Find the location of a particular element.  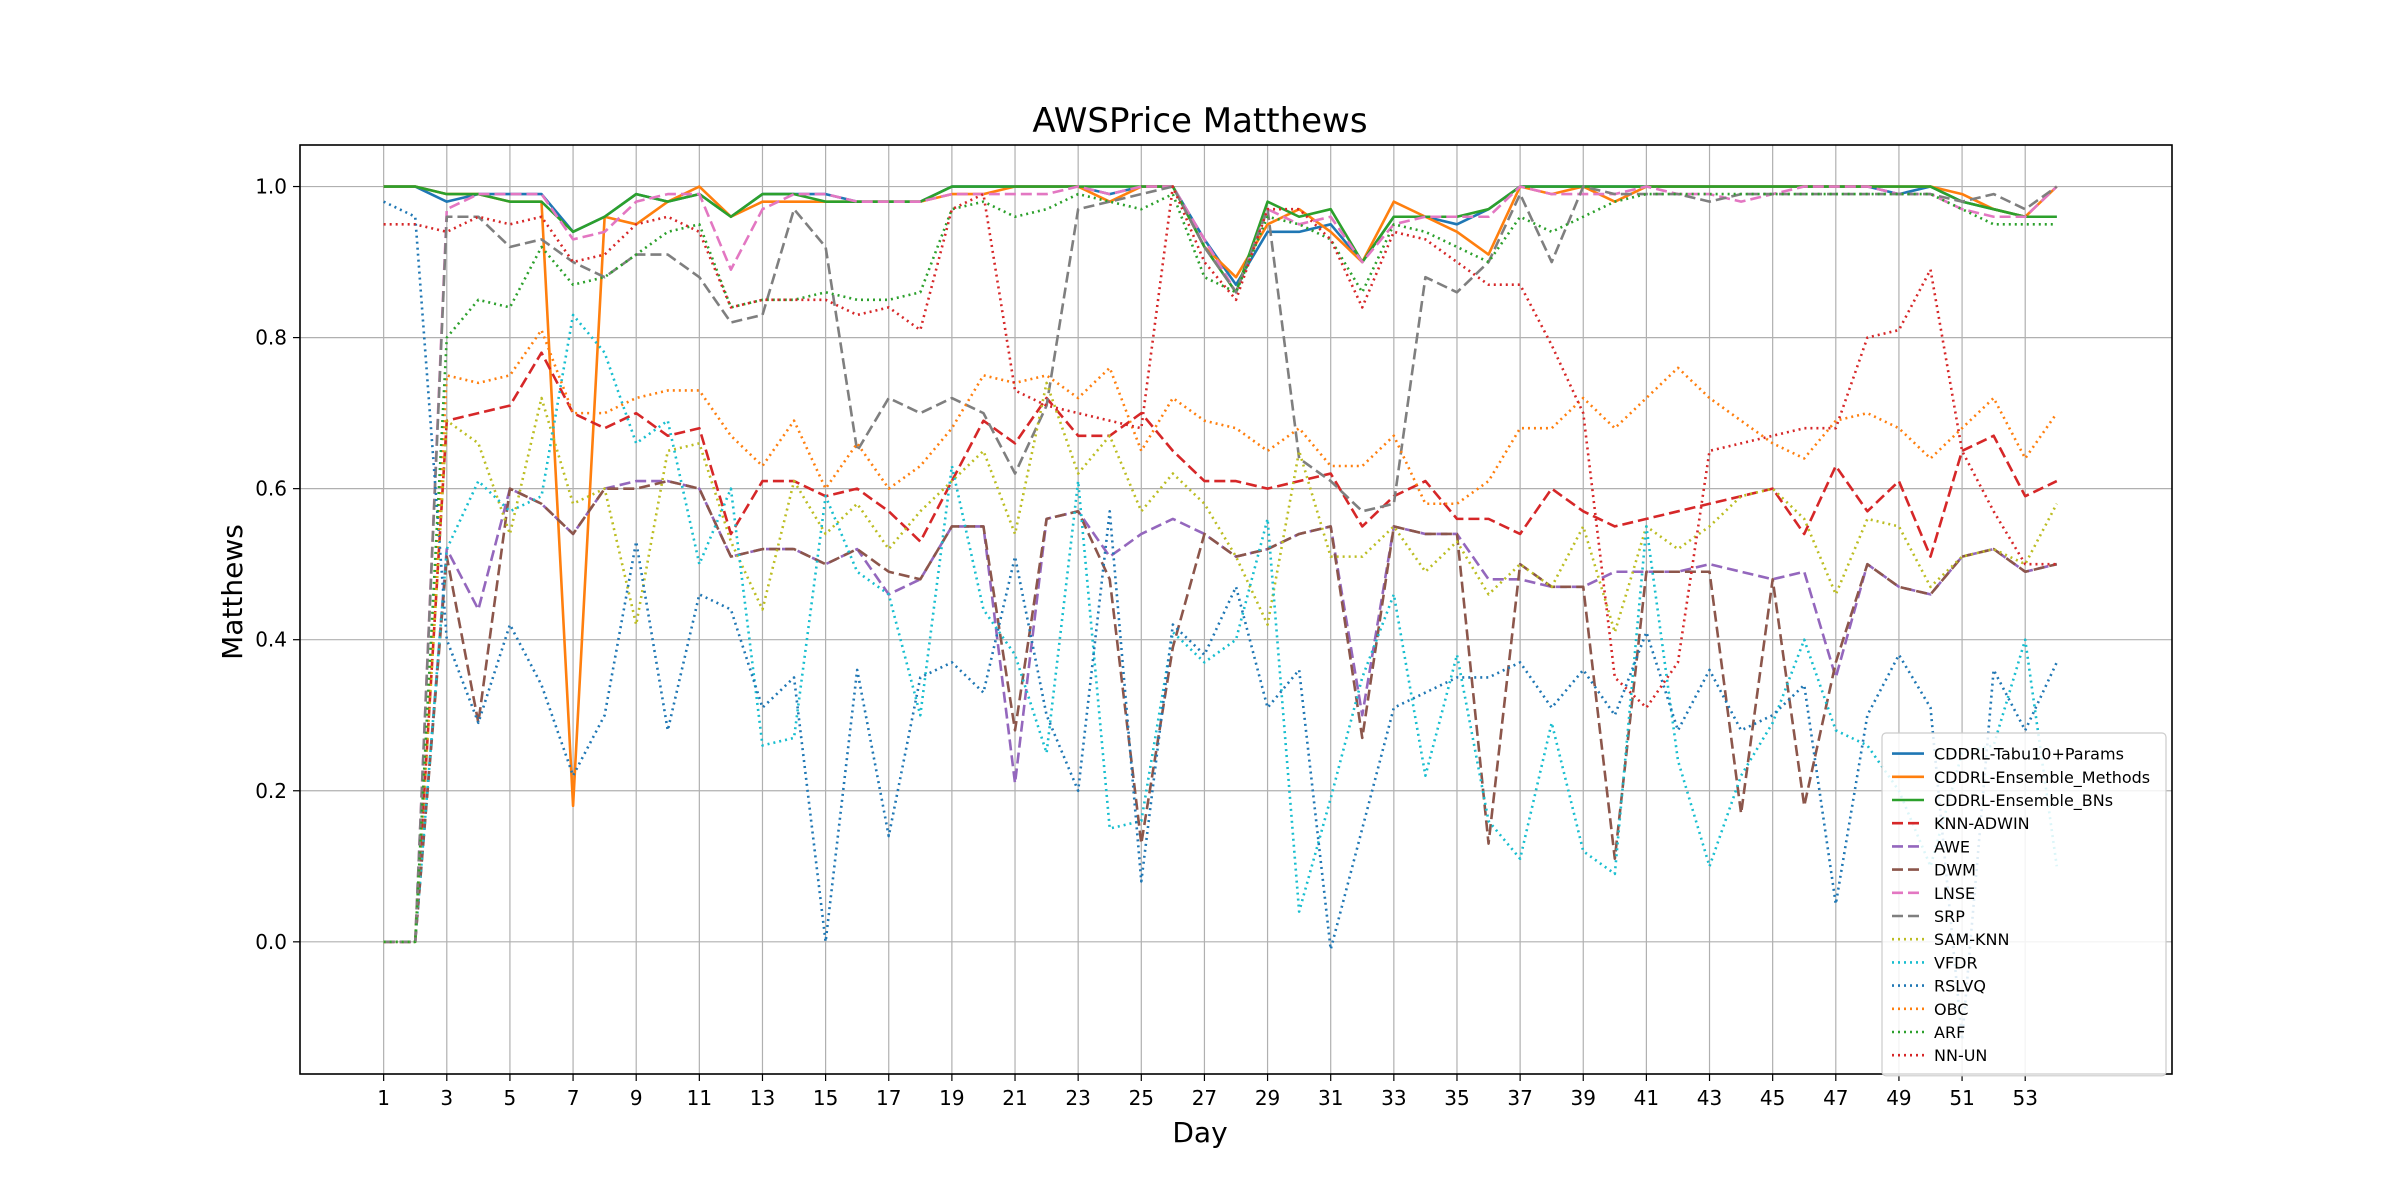

x-axis-label: Day is located at coordinates (1199, 1132).